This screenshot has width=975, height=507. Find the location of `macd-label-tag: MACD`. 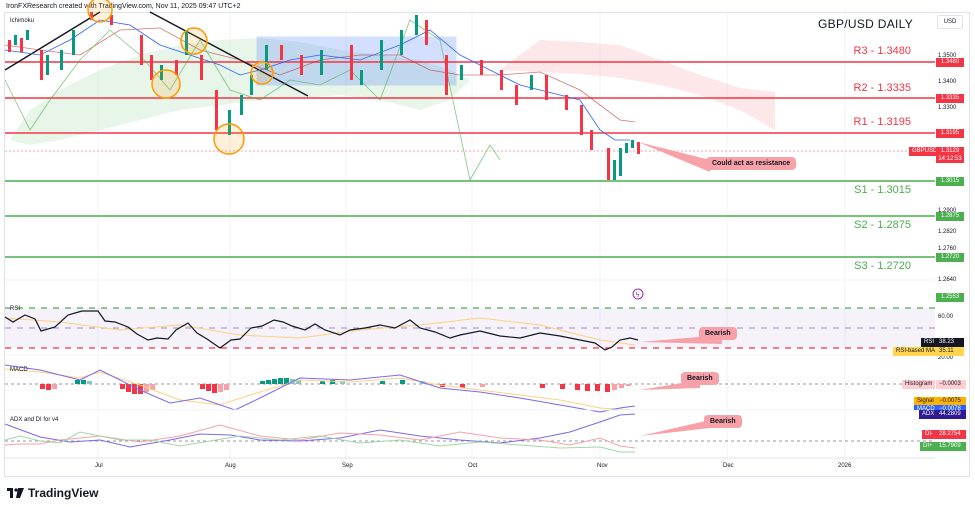

macd-label-tag: MACD is located at coordinates (926, 407).